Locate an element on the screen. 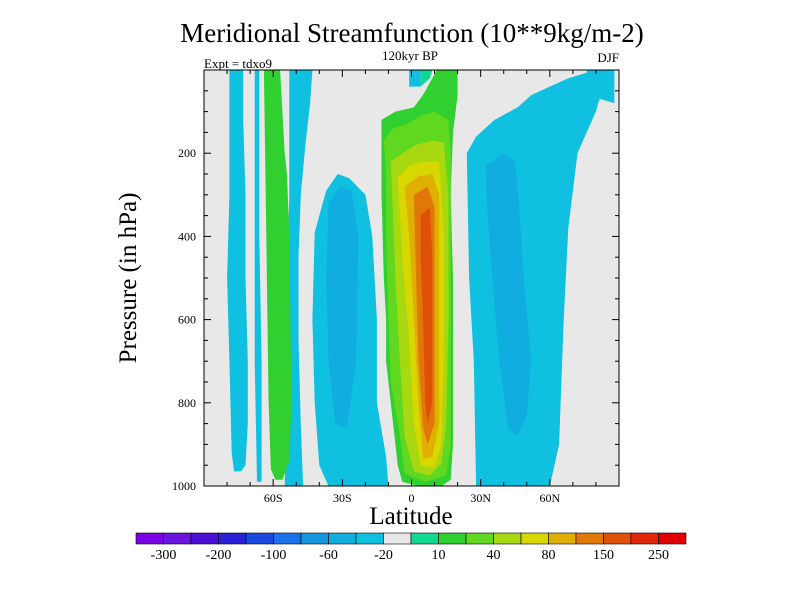  chart-title: Meridional Streamfunction (10**9kg/m-2) is located at coordinates (411, 33).